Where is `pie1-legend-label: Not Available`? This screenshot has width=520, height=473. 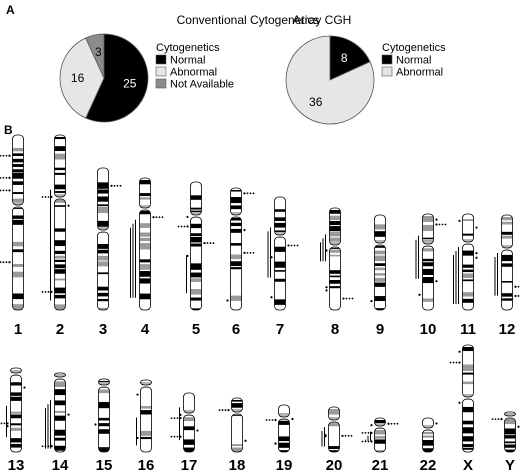 pie1-legend-label: Not Available is located at coordinates (202, 85).